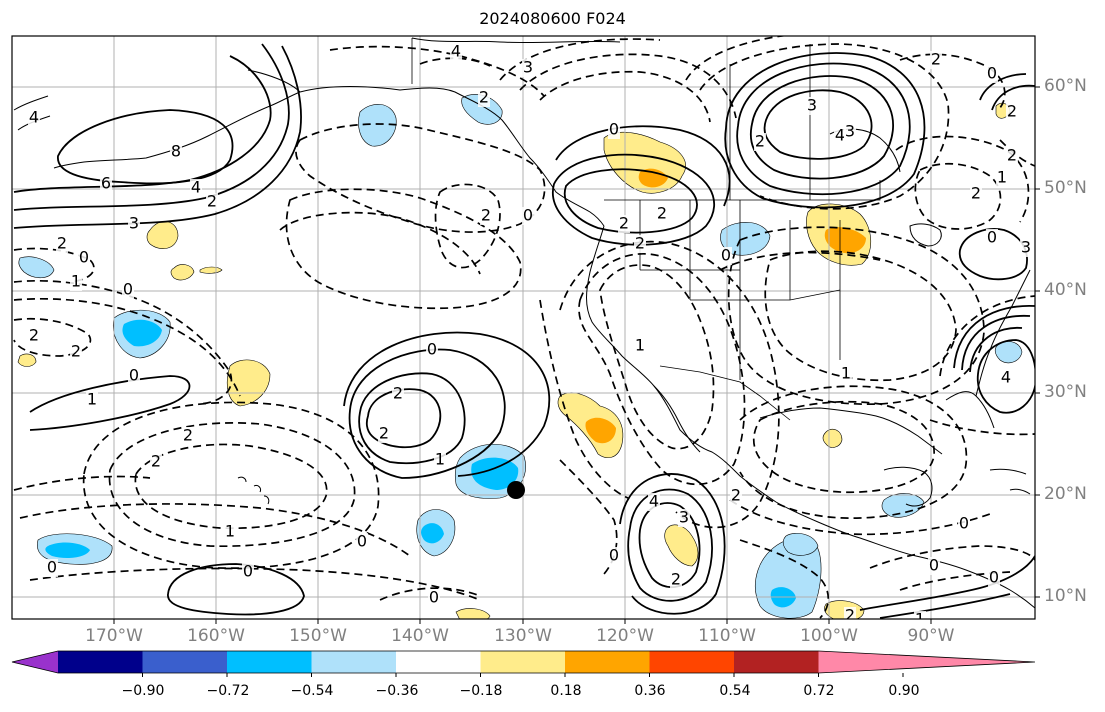 The image size is (1105, 712). Describe the element at coordinates (1065, 86) in the screenshot. I see `lat-label-60n: 60°N` at that location.